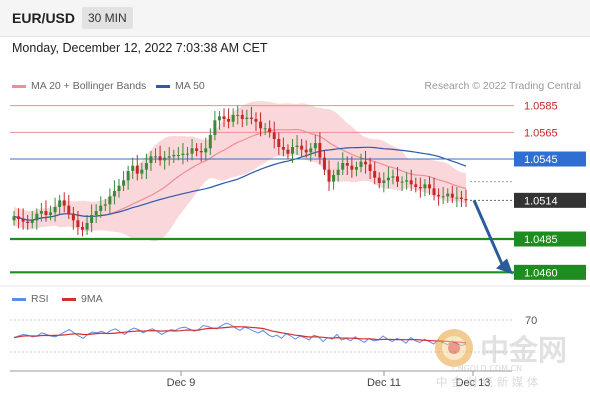 This screenshot has width=590, height=400. Describe the element at coordinates (190, 86) in the screenshot. I see `ma50-label: MA 50` at that location.